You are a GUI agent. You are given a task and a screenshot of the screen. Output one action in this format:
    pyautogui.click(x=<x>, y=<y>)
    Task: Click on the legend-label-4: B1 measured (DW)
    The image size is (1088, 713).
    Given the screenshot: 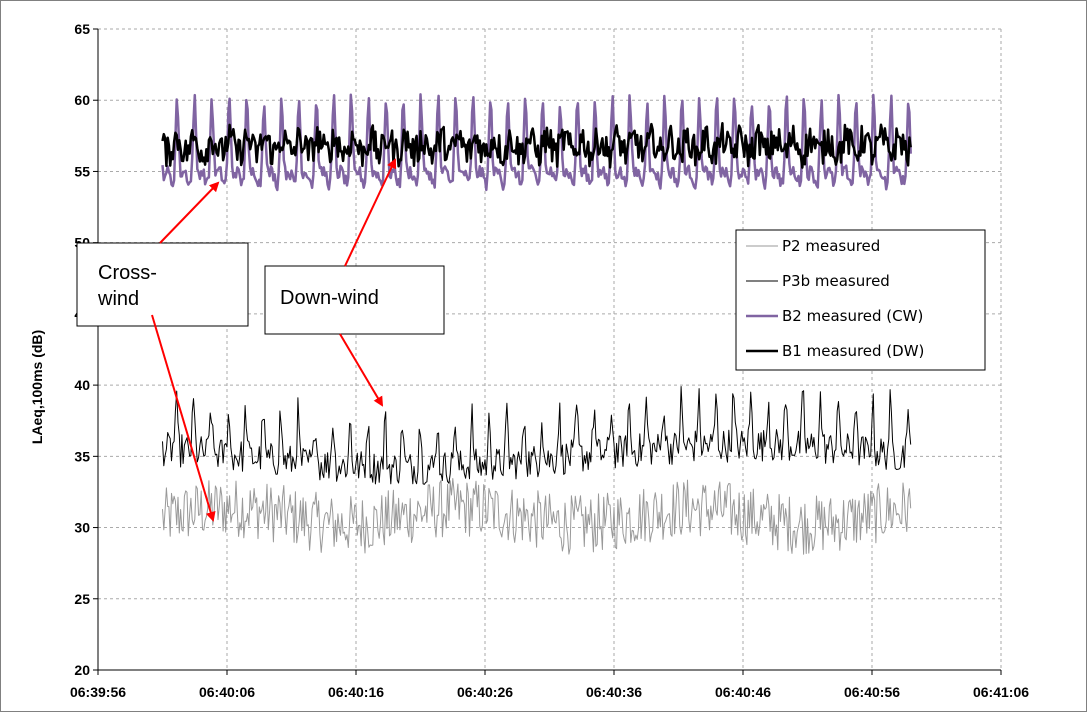 What is the action you would take?
    pyautogui.click(x=853, y=351)
    